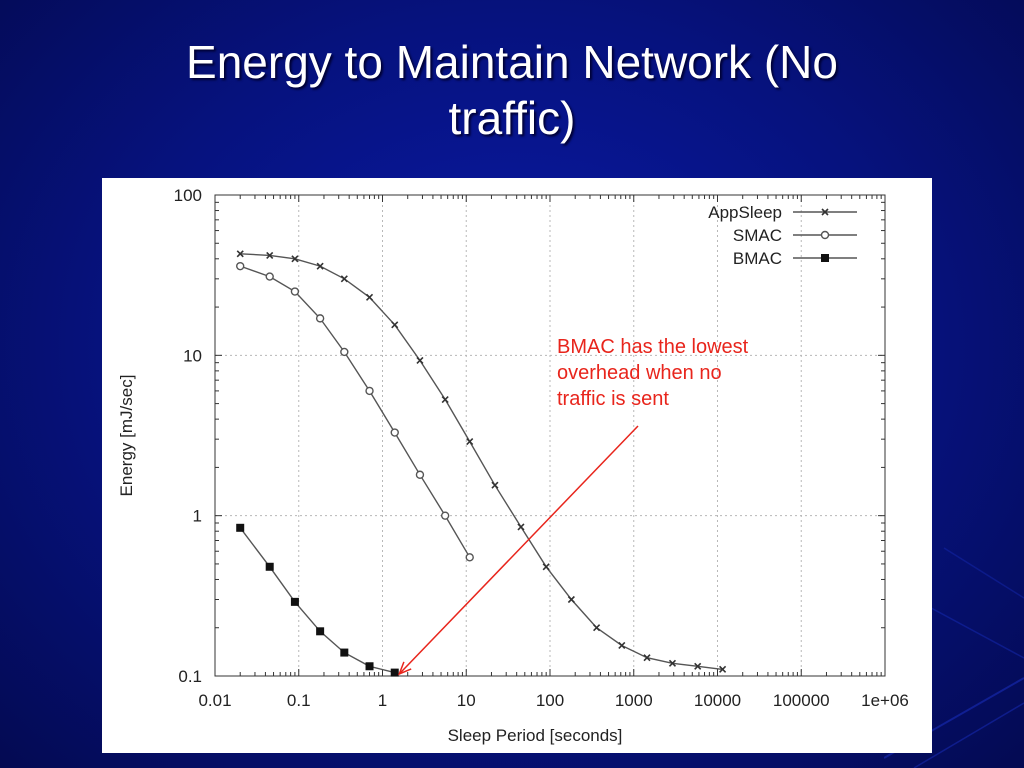 This screenshot has height=768, width=1024. What do you see at coordinates (382, 700) in the screenshot?
I see `x-tick-label: 1` at bounding box center [382, 700].